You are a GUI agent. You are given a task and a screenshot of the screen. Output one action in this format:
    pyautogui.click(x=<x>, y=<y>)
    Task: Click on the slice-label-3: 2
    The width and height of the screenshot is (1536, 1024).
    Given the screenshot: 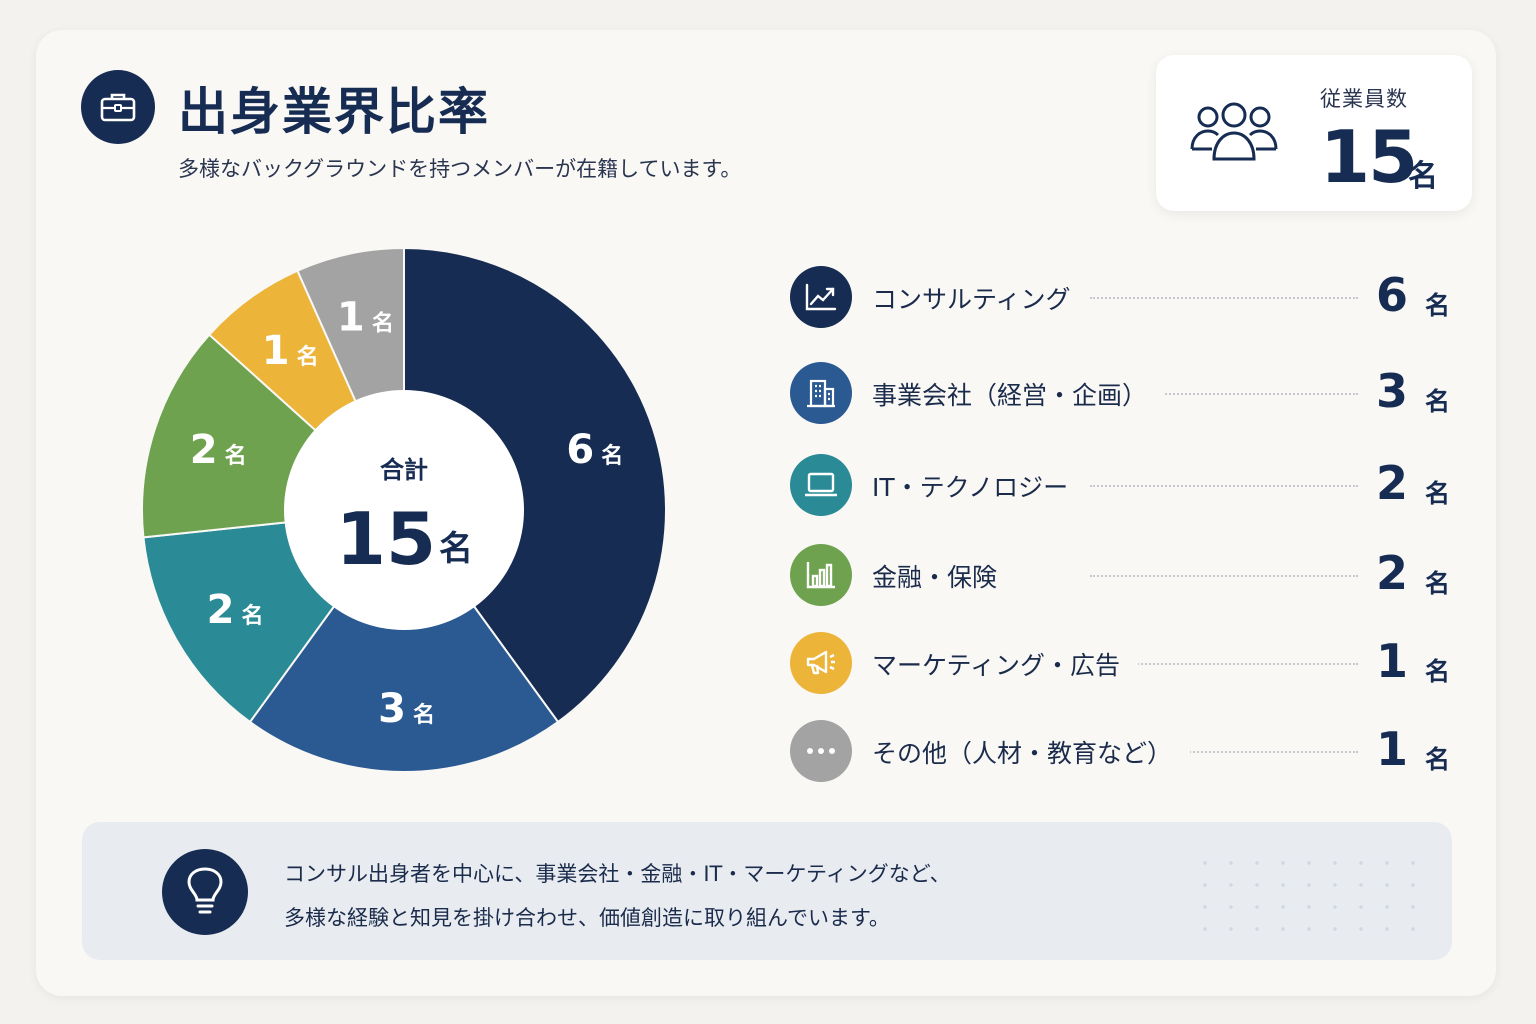 What is the action you would take?
    pyautogui.click(x=221, y=610)
    